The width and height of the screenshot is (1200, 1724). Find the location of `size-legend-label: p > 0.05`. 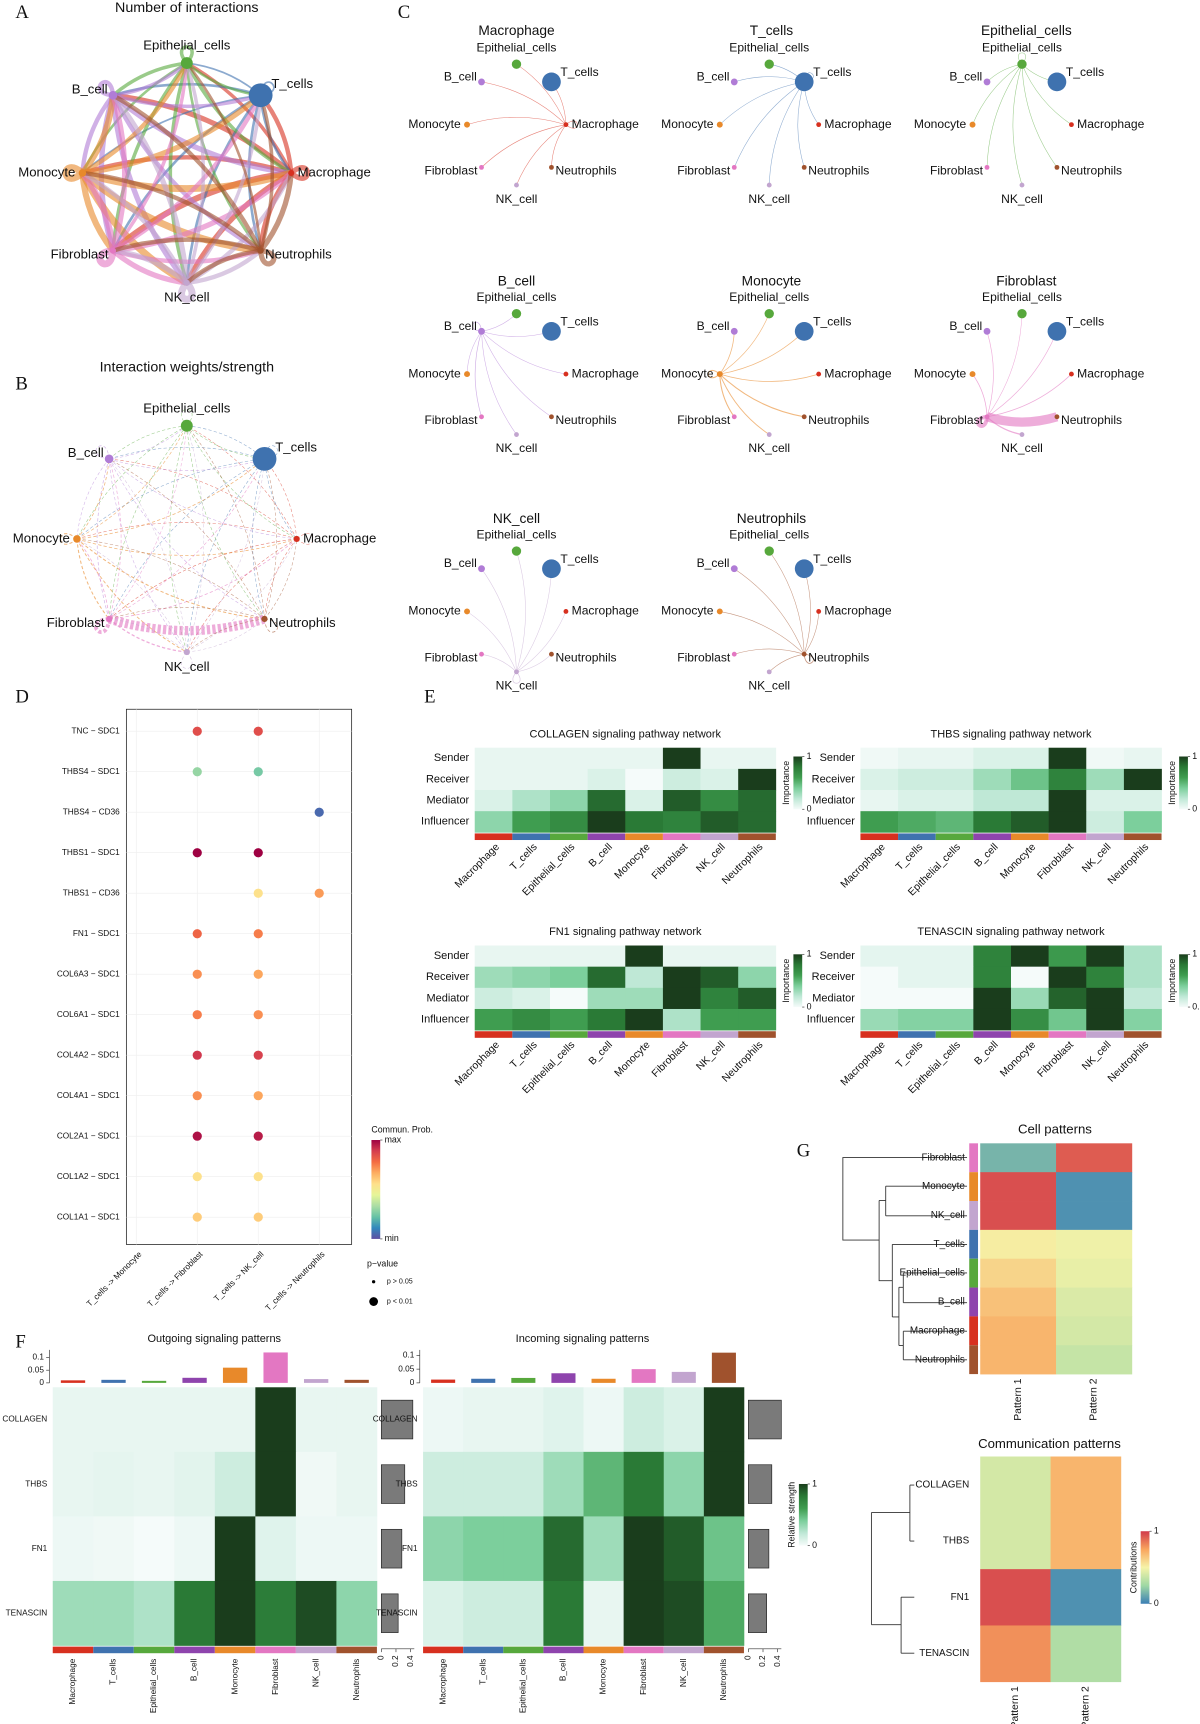

size-legend-label: p > 0.05 is located at coordinates (400, 1282).